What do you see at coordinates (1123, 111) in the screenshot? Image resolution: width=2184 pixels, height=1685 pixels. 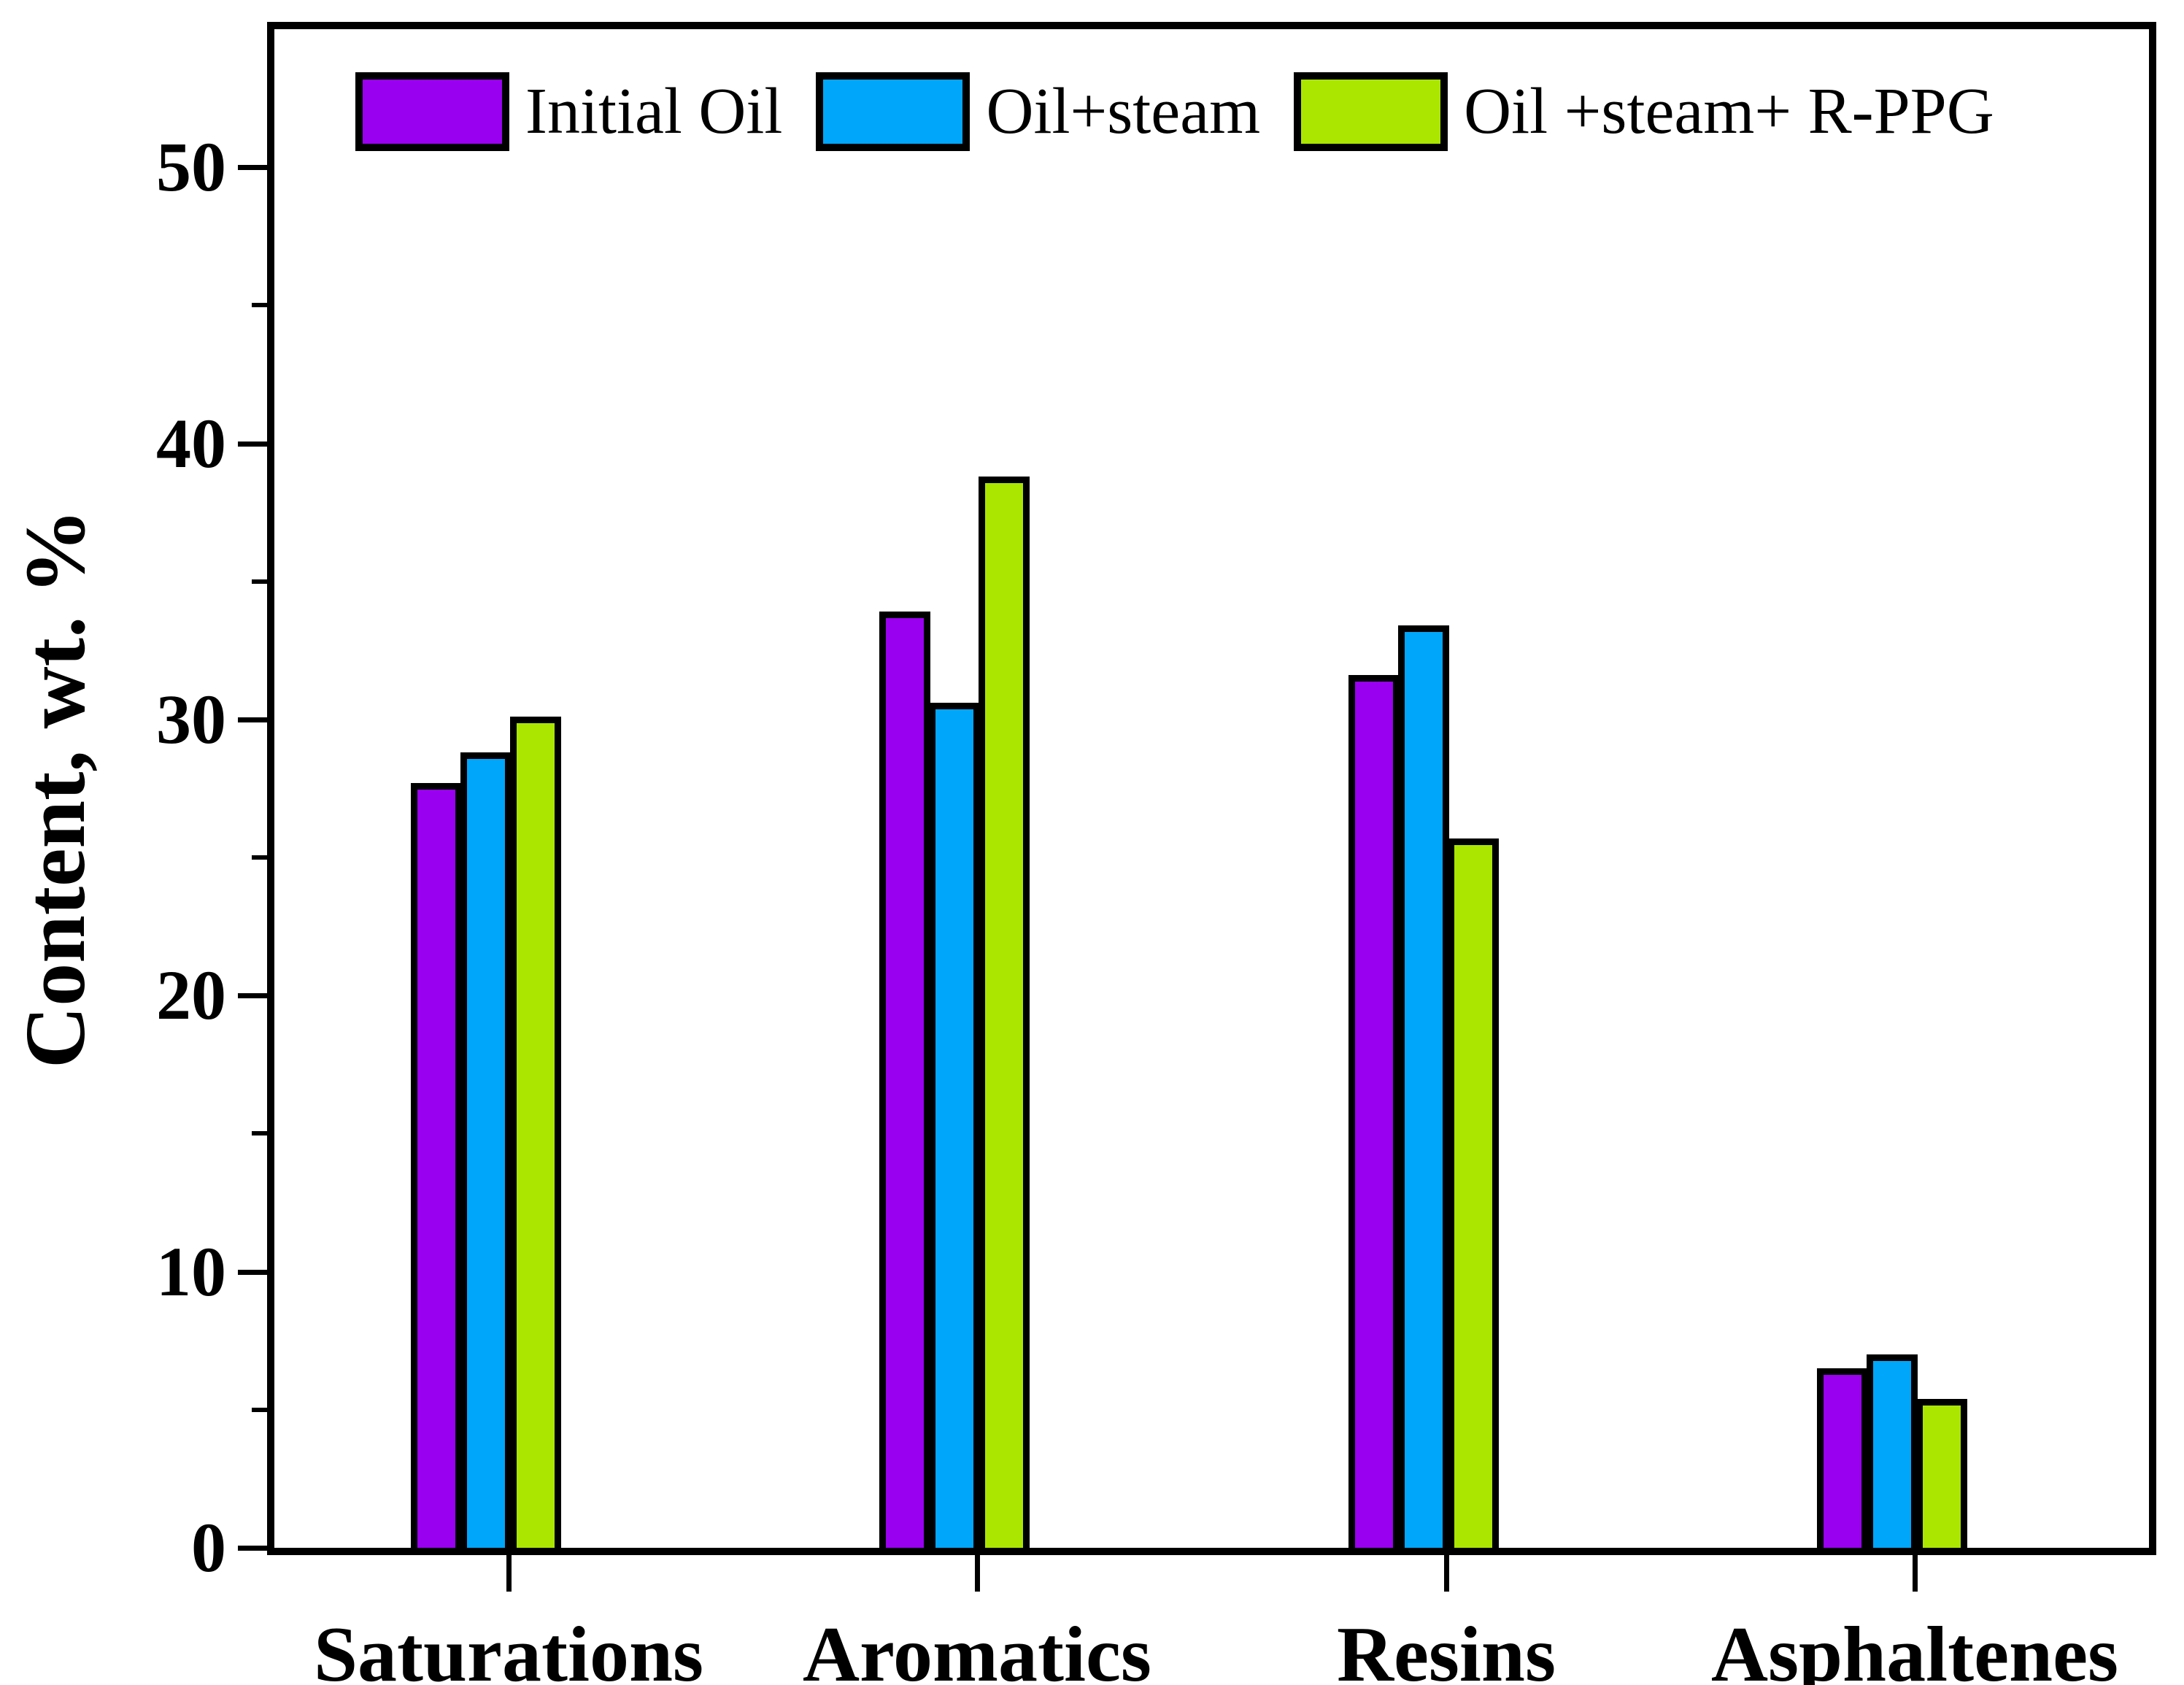 I see `legend-label: Oil+steam` at bounding box center [1123, 111].